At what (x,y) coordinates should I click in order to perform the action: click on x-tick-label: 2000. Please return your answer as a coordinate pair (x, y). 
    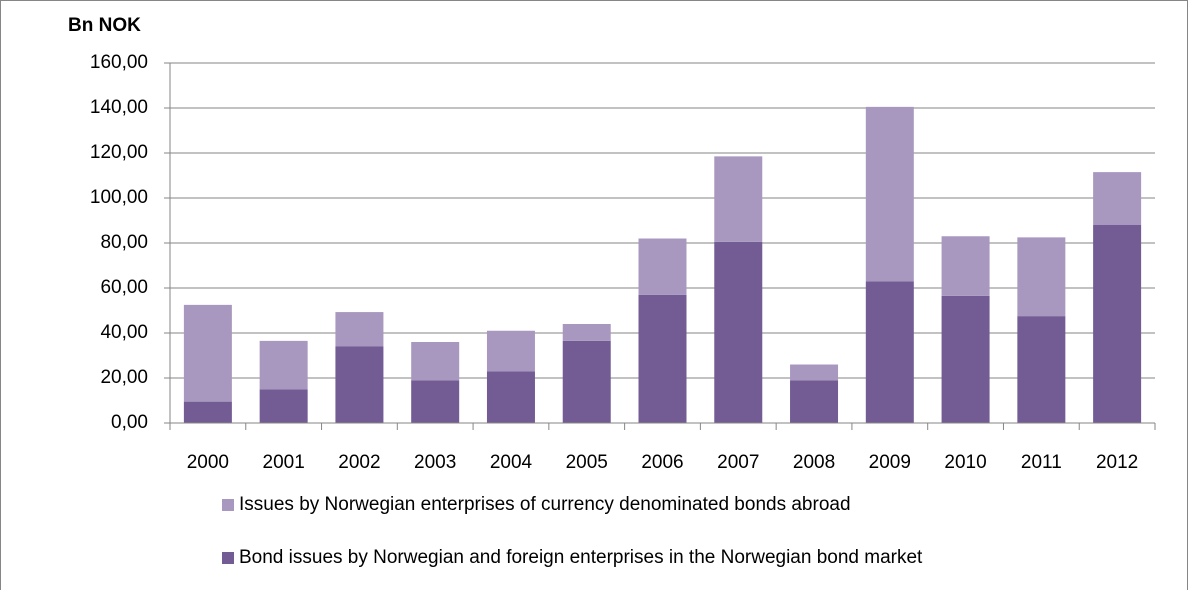
    Looking at the image, I should click on (208, 462).